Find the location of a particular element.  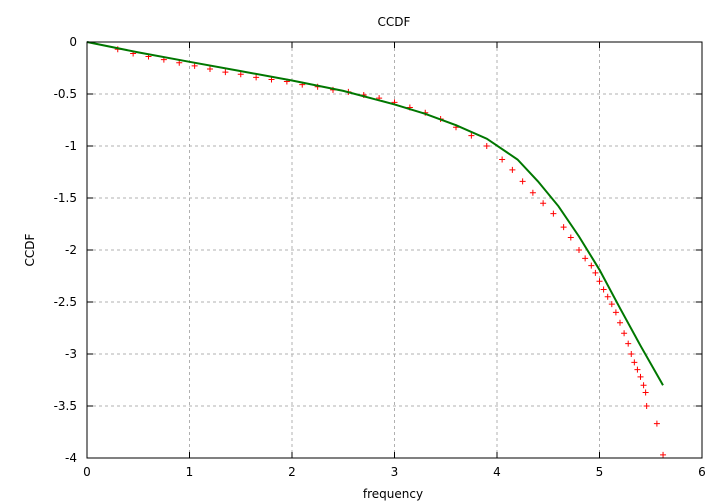

y-tick-label: -0.5 is located at coordinates (65, 94).